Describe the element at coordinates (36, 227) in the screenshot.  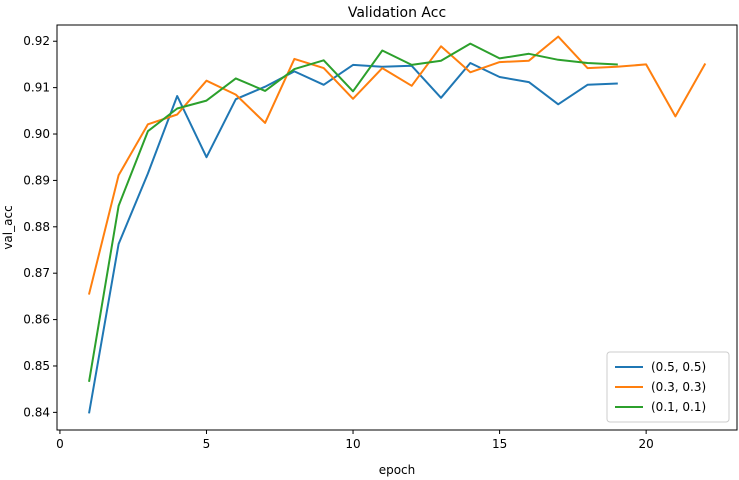
I see `y-tick-label: 0.88` at that location.